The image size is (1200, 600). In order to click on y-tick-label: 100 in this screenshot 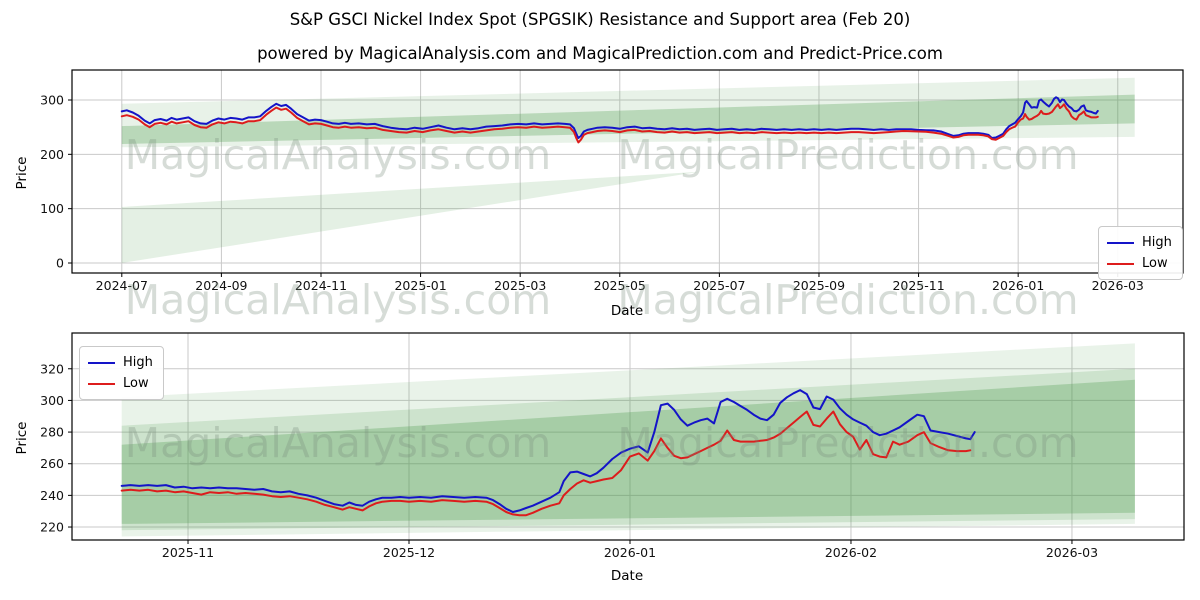, I will do `click(52, 208)`.